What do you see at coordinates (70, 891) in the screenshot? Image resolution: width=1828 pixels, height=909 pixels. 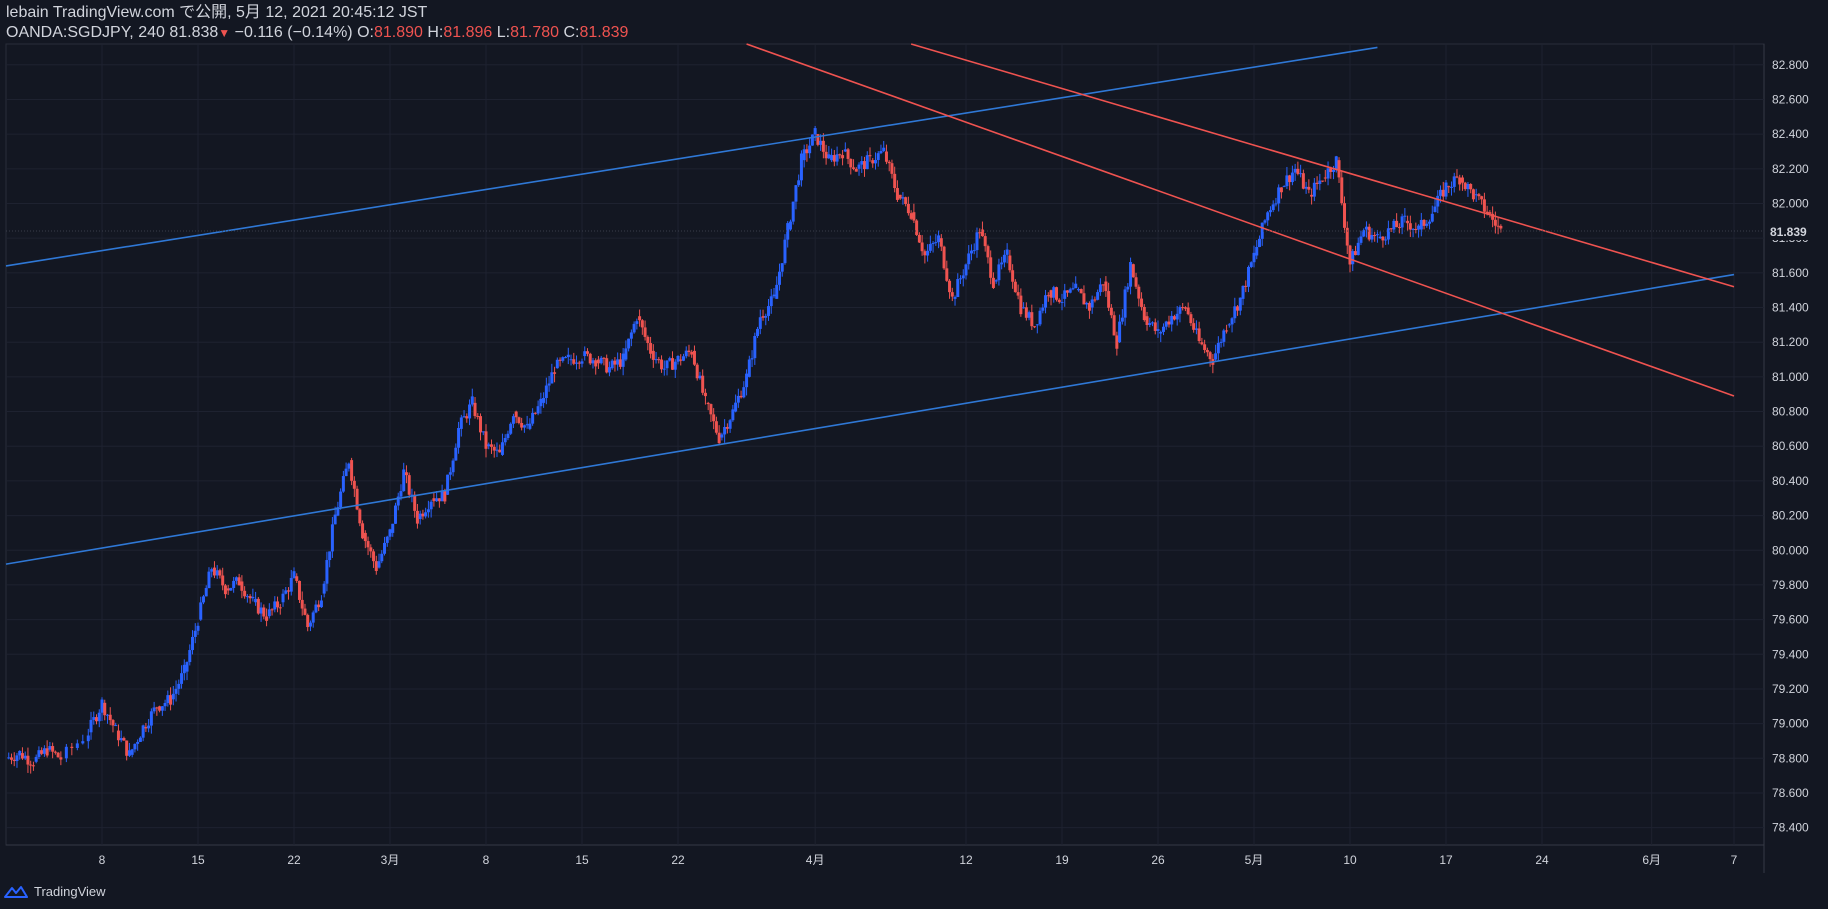 I see `footer-brand: TradingView` at bounding box center [70, 891].